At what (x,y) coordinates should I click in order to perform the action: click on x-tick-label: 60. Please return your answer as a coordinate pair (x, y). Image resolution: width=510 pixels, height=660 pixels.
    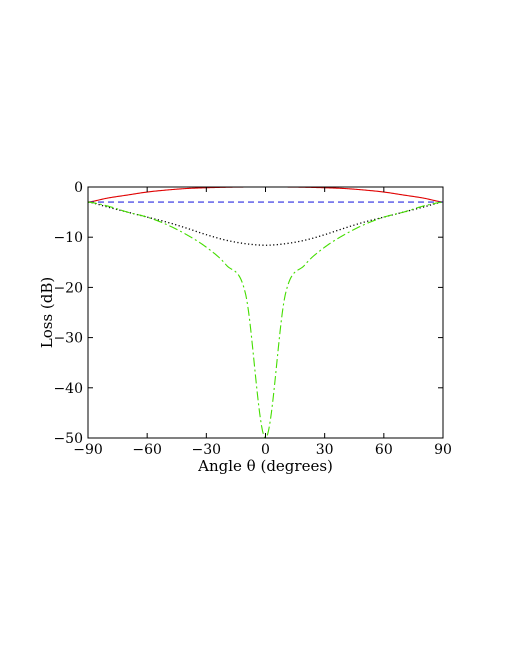
    Looking at the image, I should click on (384, 450).